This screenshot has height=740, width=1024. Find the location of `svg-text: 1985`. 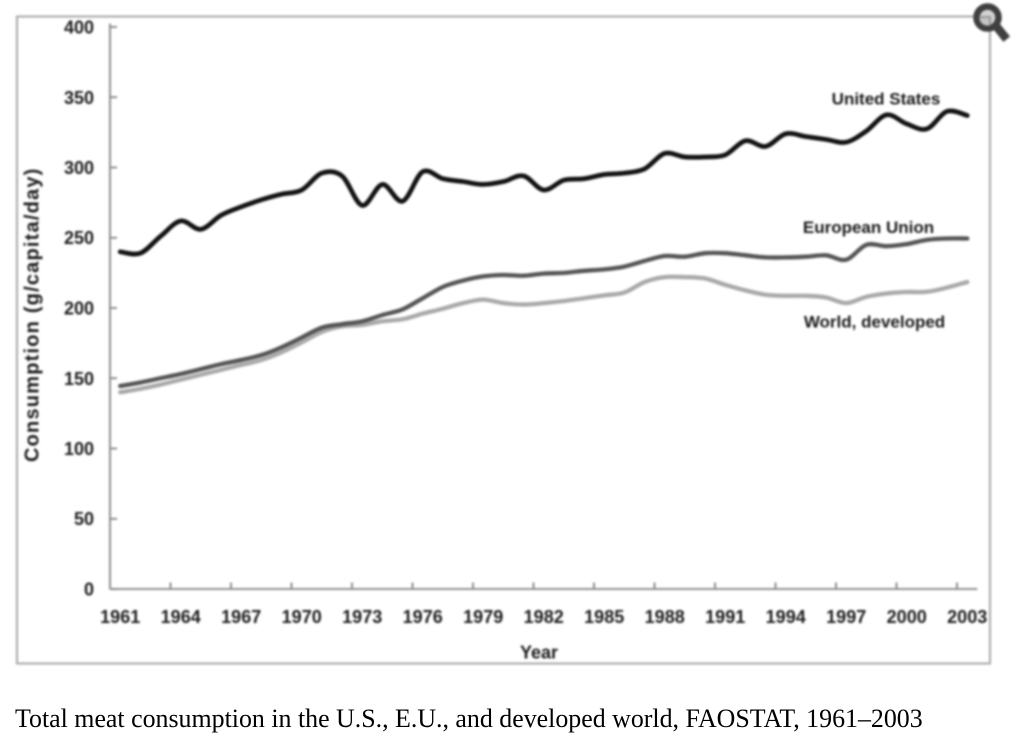

svg-text: 1985 is located at coordinates (604, 617).